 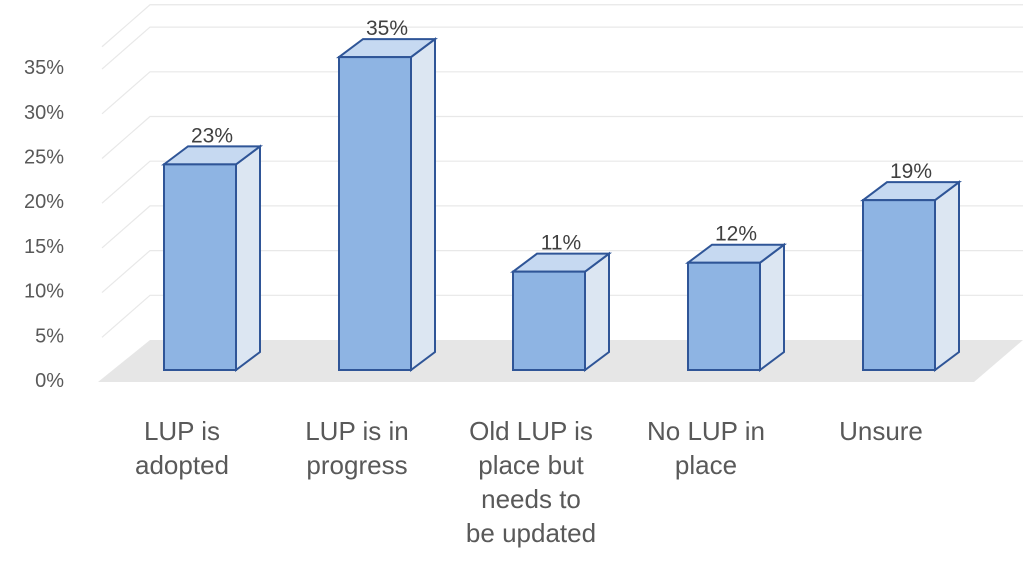 I want to click on x-tick-label-line: LUP is in, so click(x=357, y=431).